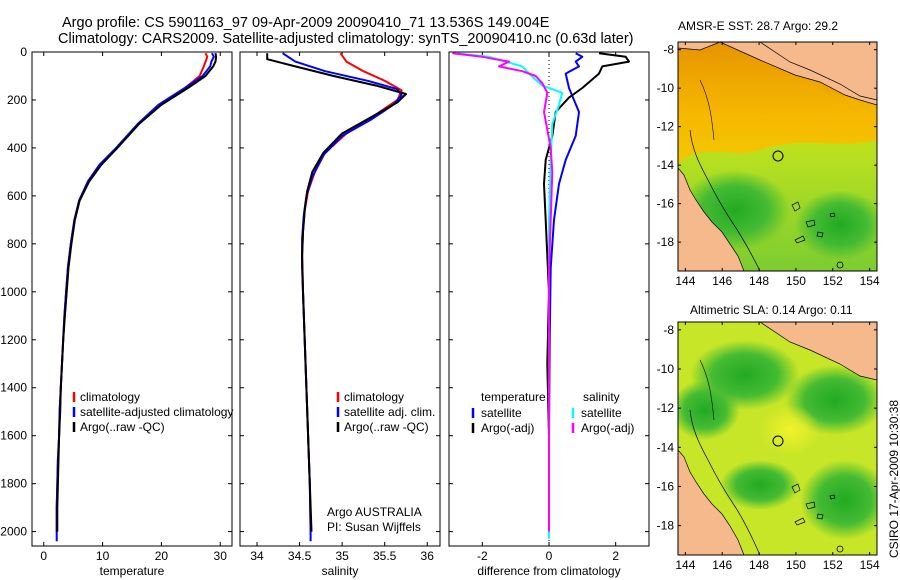 The image size is (900, 580). Describe the element at coordinates (759, 565) in the screenshot. I see `sla-lon-tick-label: 148` at that location.